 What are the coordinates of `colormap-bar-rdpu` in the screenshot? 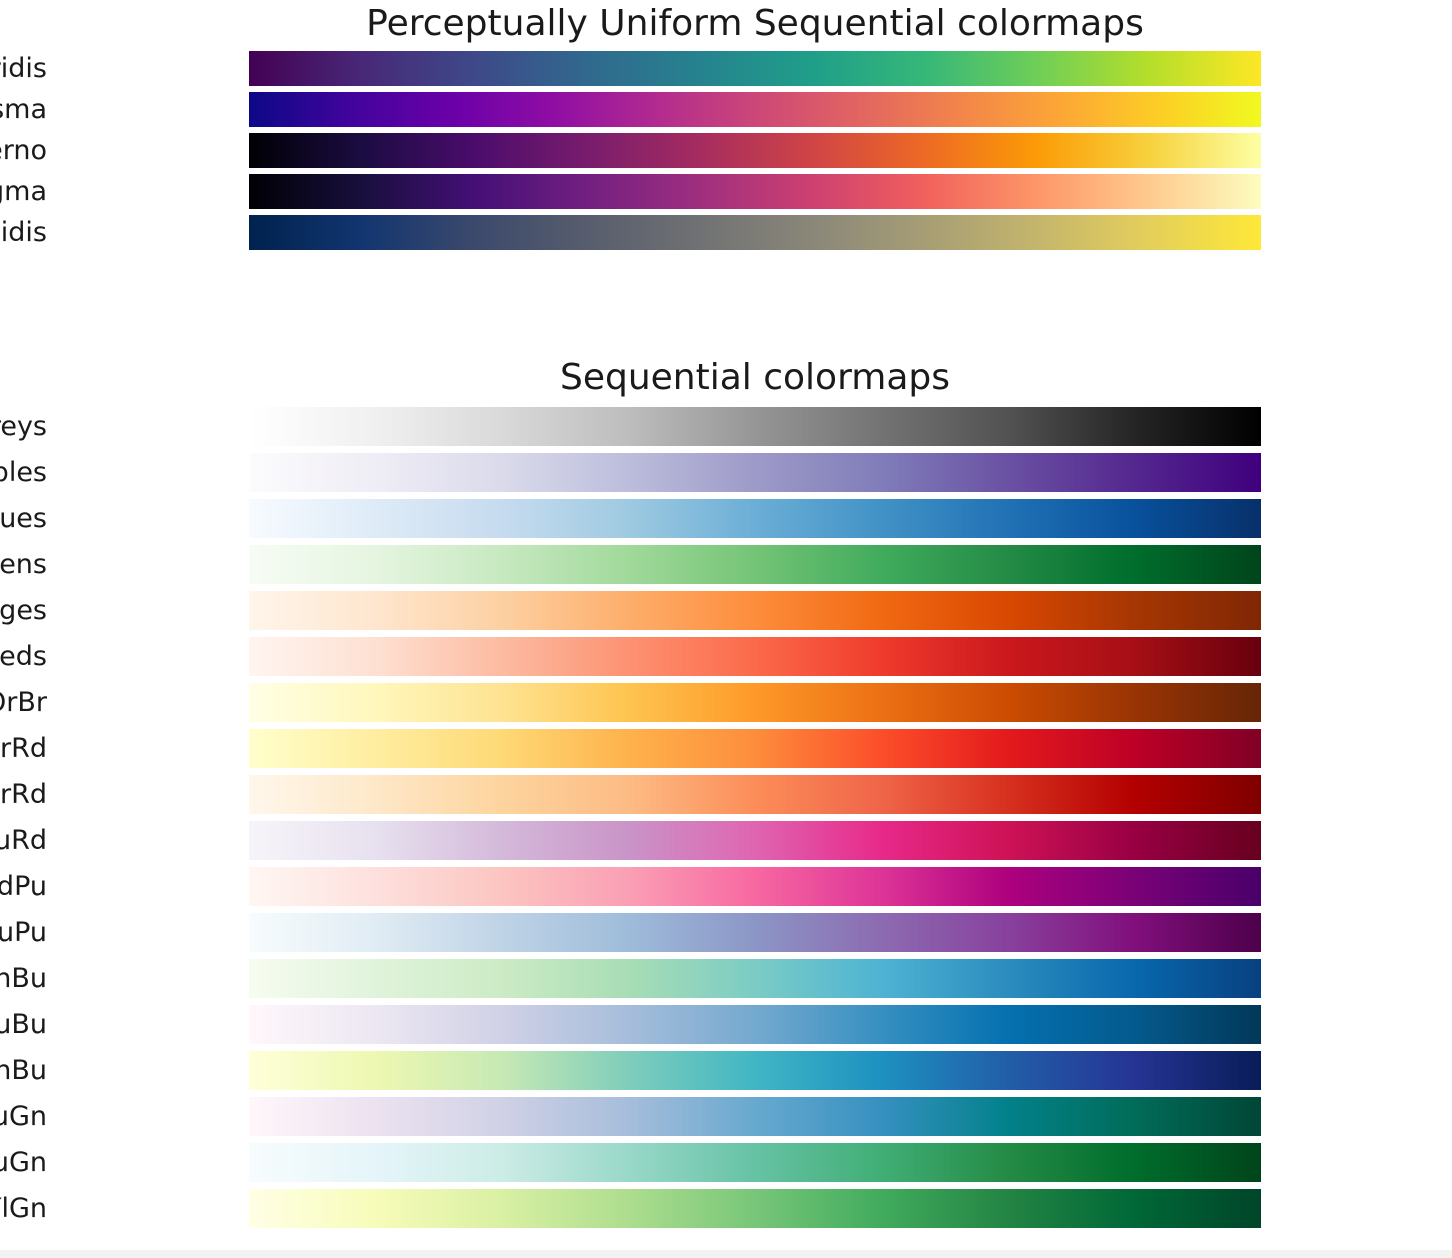 It's located at (755, 886).